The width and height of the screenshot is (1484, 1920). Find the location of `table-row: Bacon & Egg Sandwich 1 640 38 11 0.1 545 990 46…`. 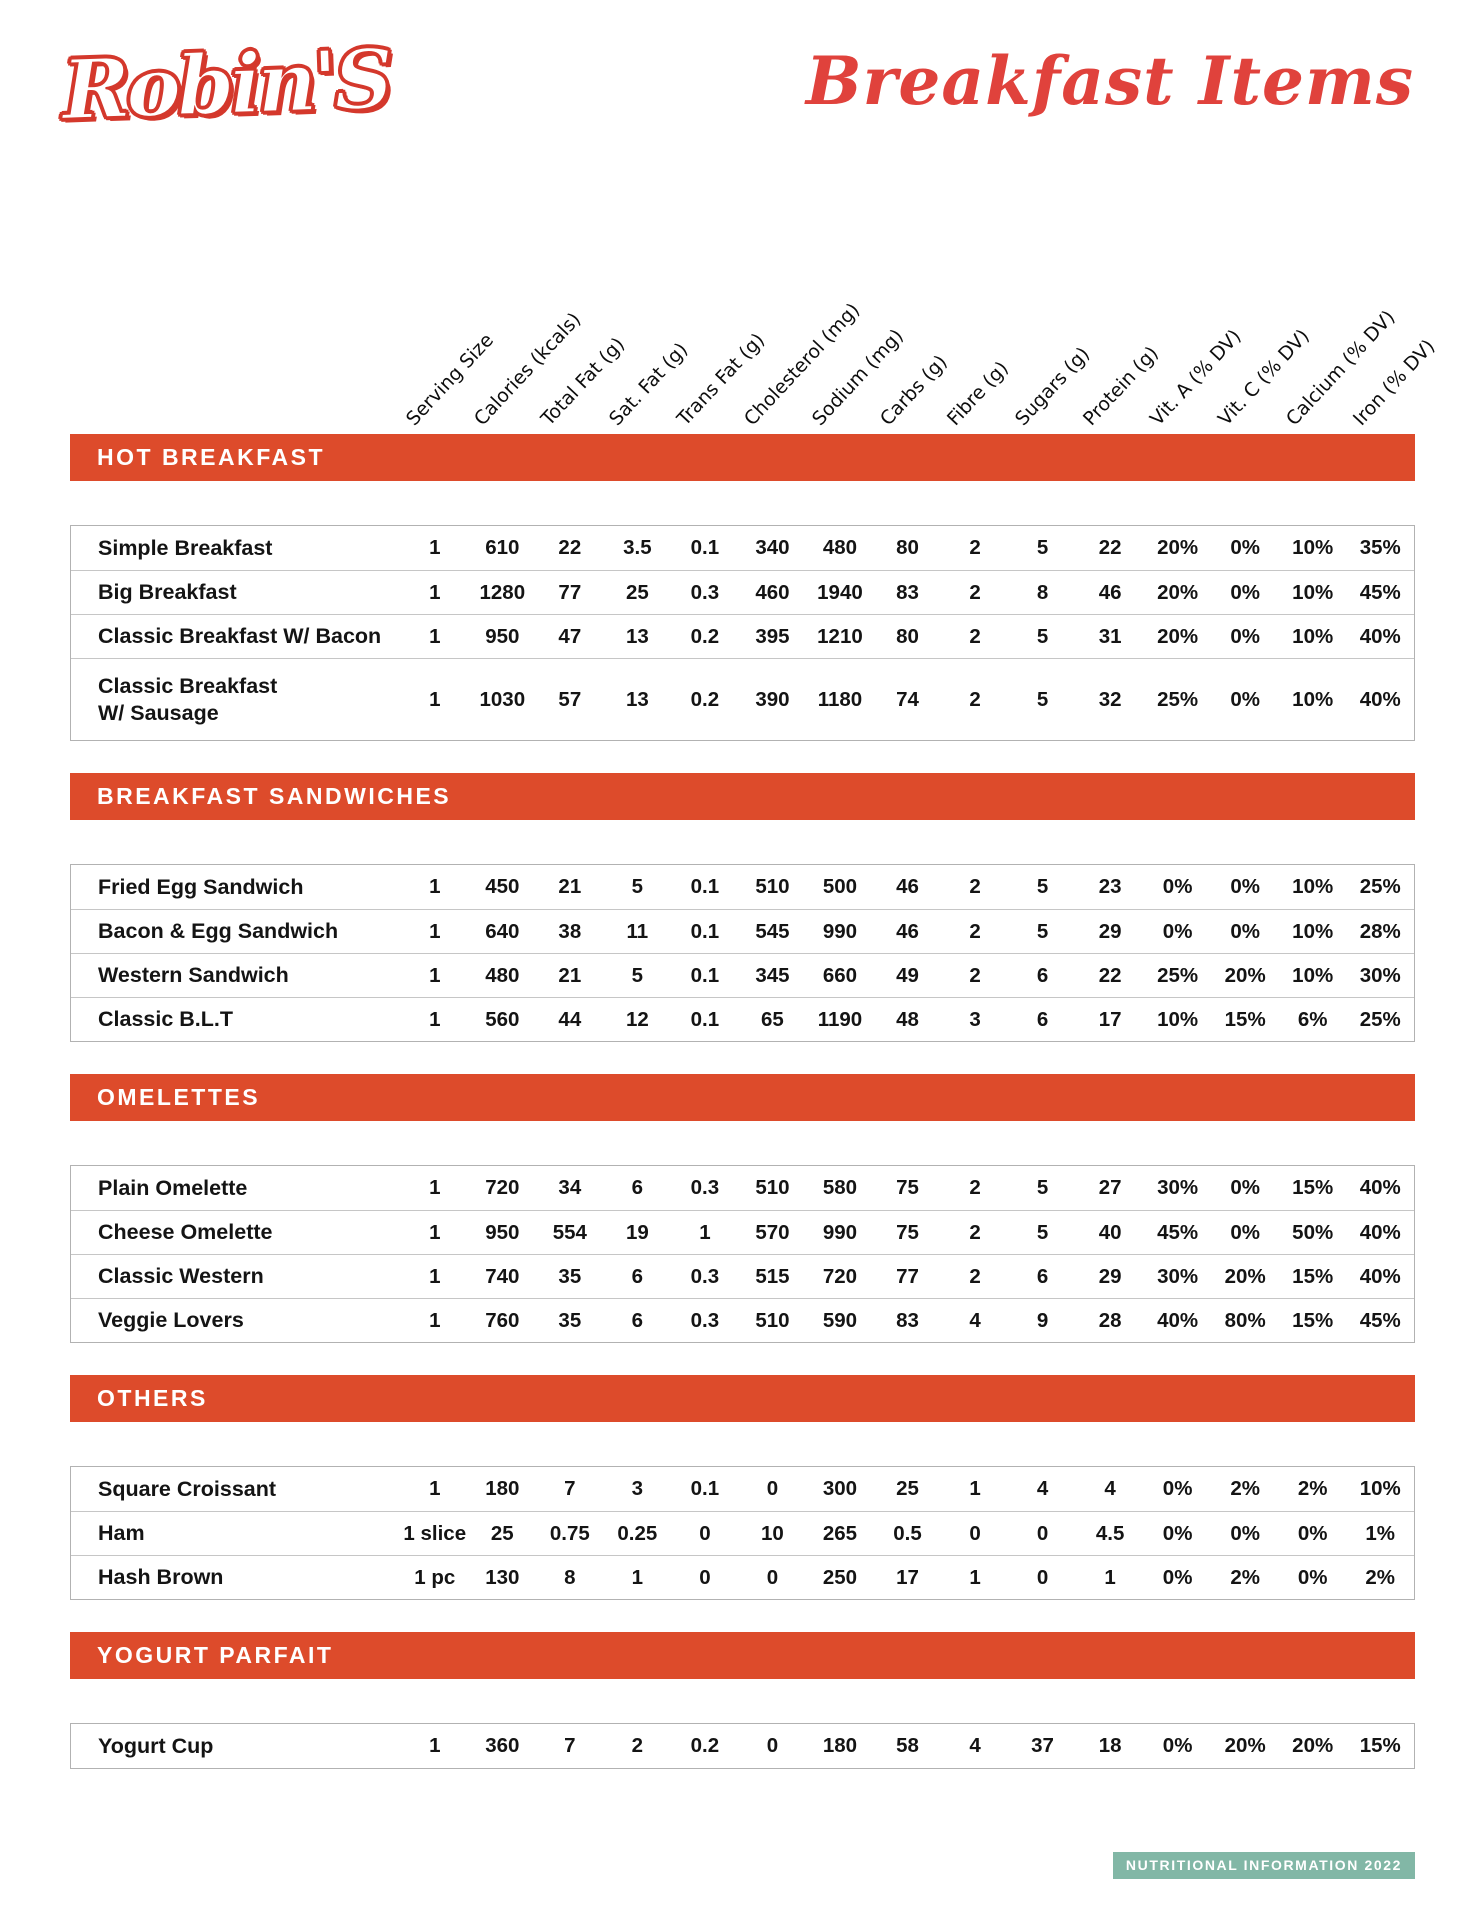

table-row: Bacon & Egg Sandwich 1 640 38 11 0.1 545 990 46… is located at coordinates (742, 931).